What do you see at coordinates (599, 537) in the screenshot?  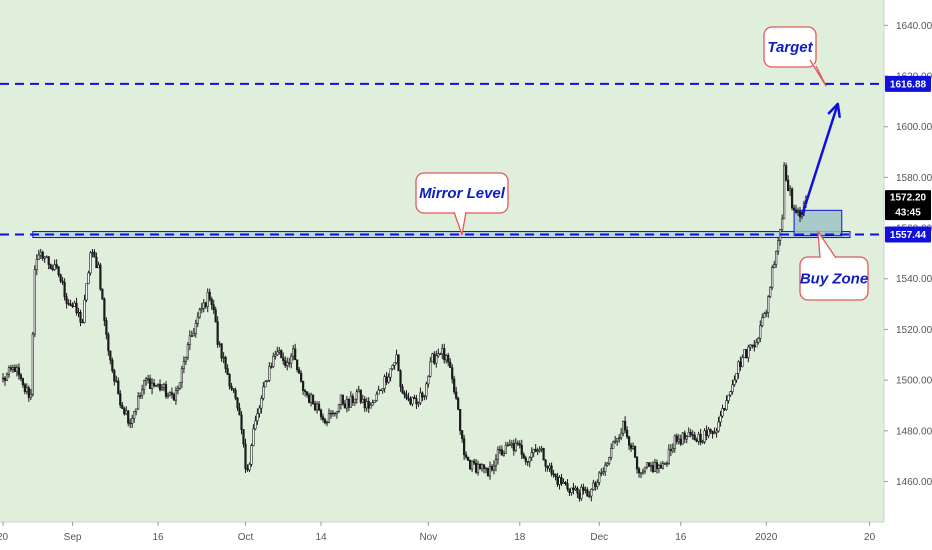 I see `x-tick-label: Dec` at bounding box center [599, 537].